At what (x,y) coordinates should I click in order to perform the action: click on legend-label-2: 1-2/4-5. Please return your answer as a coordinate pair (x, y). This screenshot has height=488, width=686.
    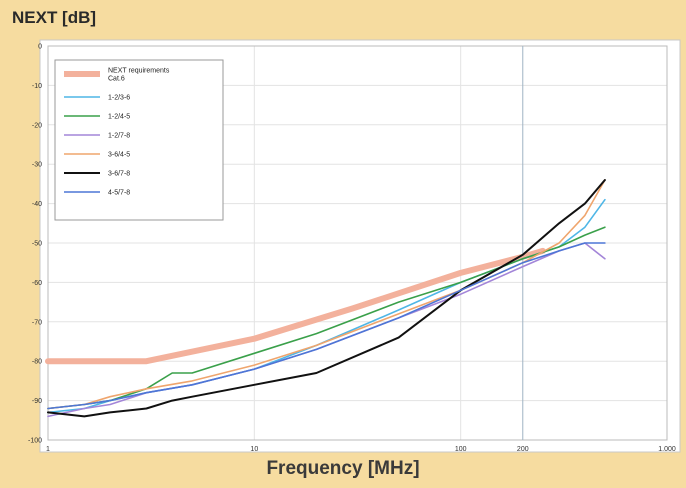
    Looking at the image, I should click on (119, 117).